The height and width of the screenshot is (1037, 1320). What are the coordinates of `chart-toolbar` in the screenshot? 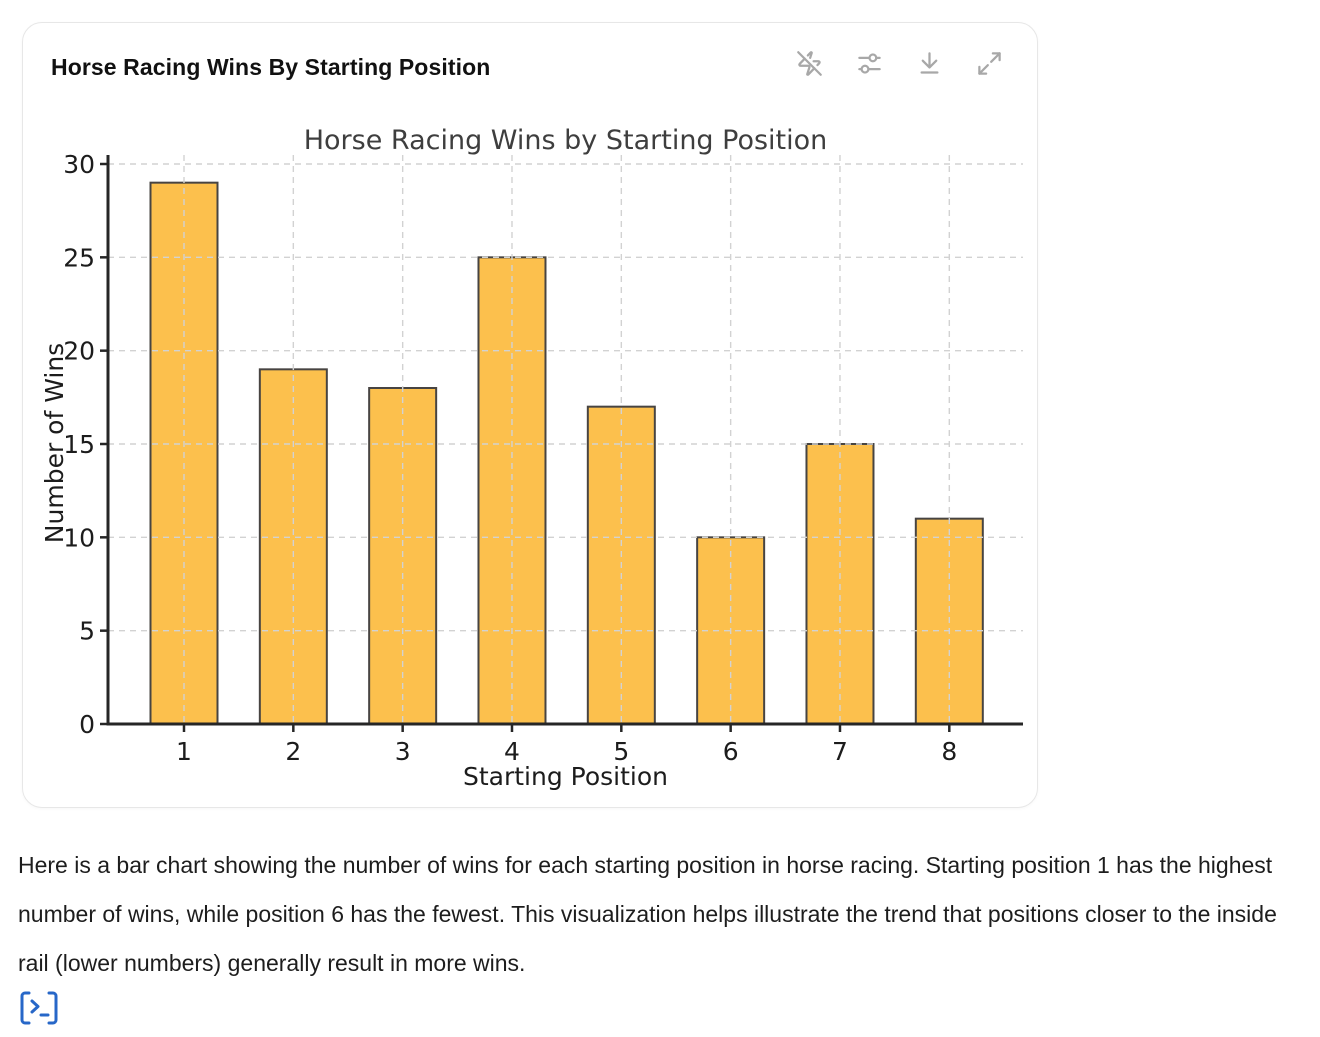 It's located at (899, 63).